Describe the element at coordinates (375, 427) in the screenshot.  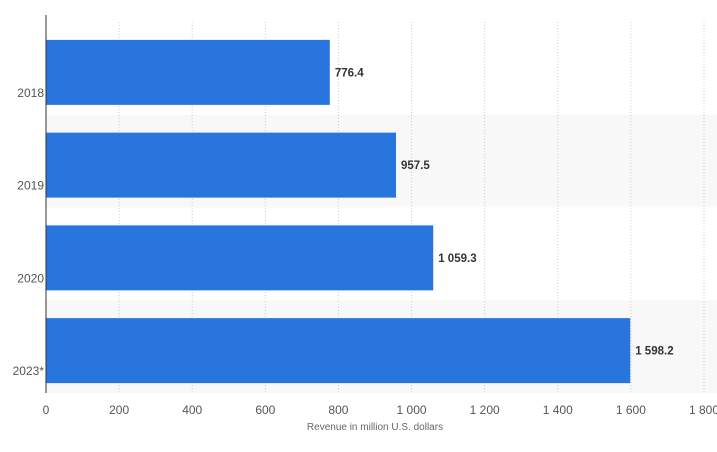
I see `x-axis-title: Revenue in million U.S. dollars` at that location.